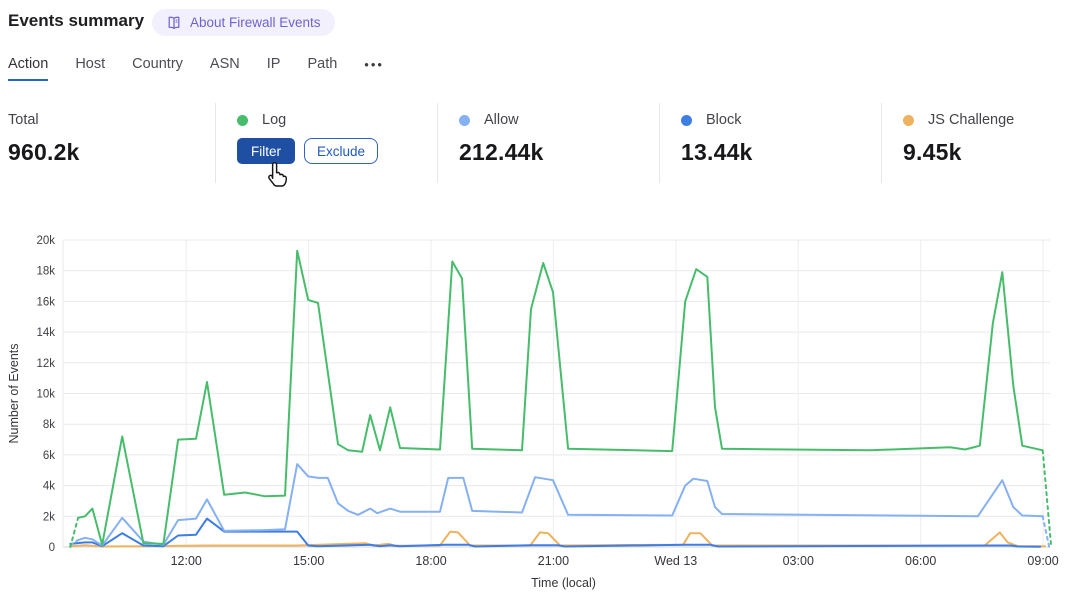 Image resolution: width=1068 pixels, height=598 pixels. Describe the element at coordinates (45, 302) in the screenshot. I see `svg-text: 16k` at that location.